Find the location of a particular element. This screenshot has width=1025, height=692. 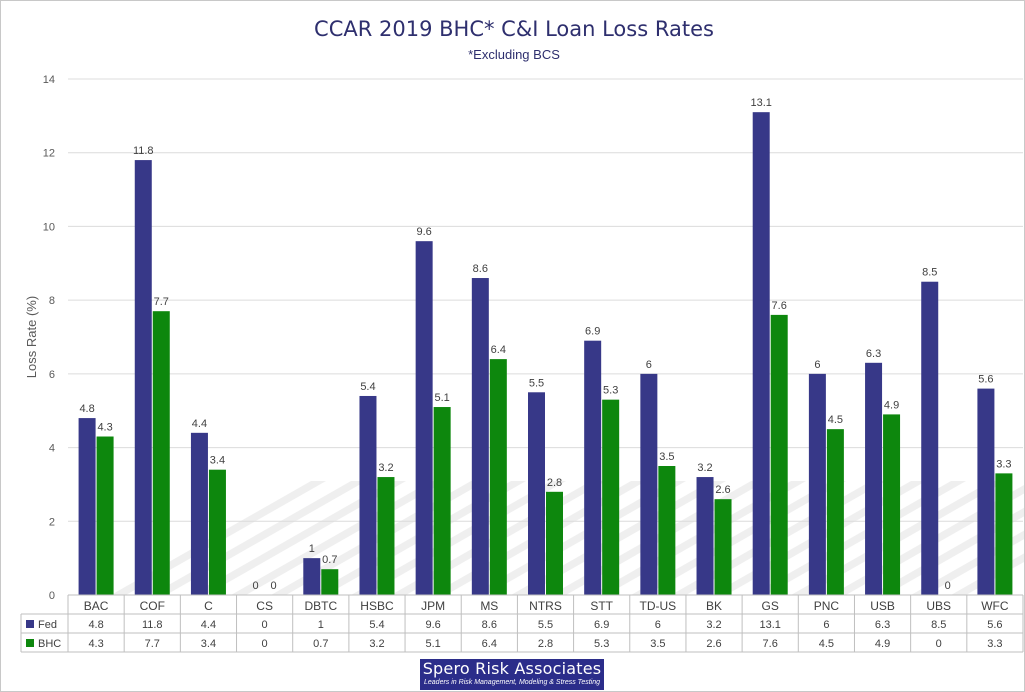

x-tick-label: STT is located at coordinates (601, 606).